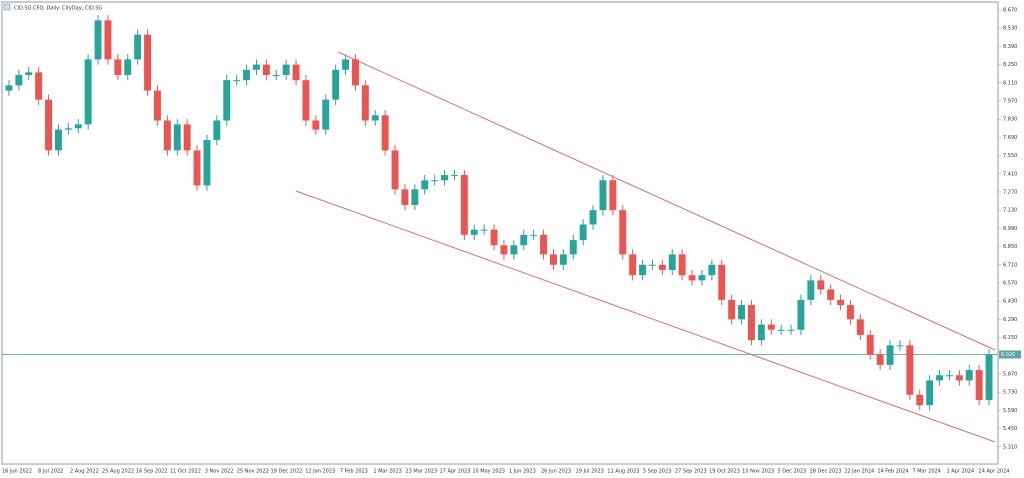 The width and height of the screenshot is (1024, 478). What do you see at coordinates (1010, 174) in the screenshot?
I see `y-tick-label: 7.410` at bounding box center [1010, 174].